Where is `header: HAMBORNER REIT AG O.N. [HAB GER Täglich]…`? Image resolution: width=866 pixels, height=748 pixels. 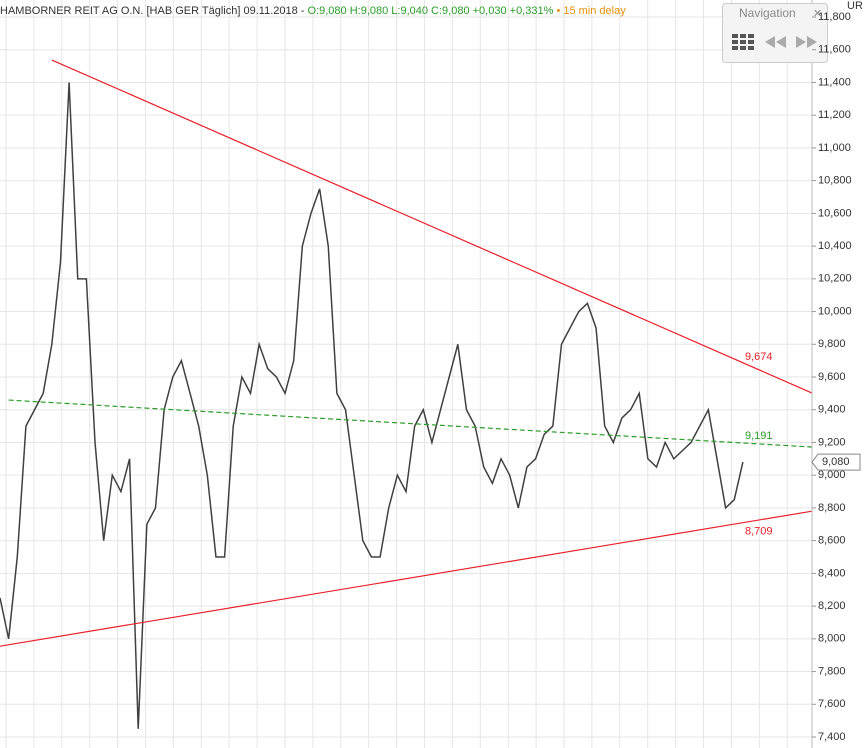 header: HAMBORNER REIT AG O.N. [HAB GER Täglich]… is located at coordinates (313, 11).